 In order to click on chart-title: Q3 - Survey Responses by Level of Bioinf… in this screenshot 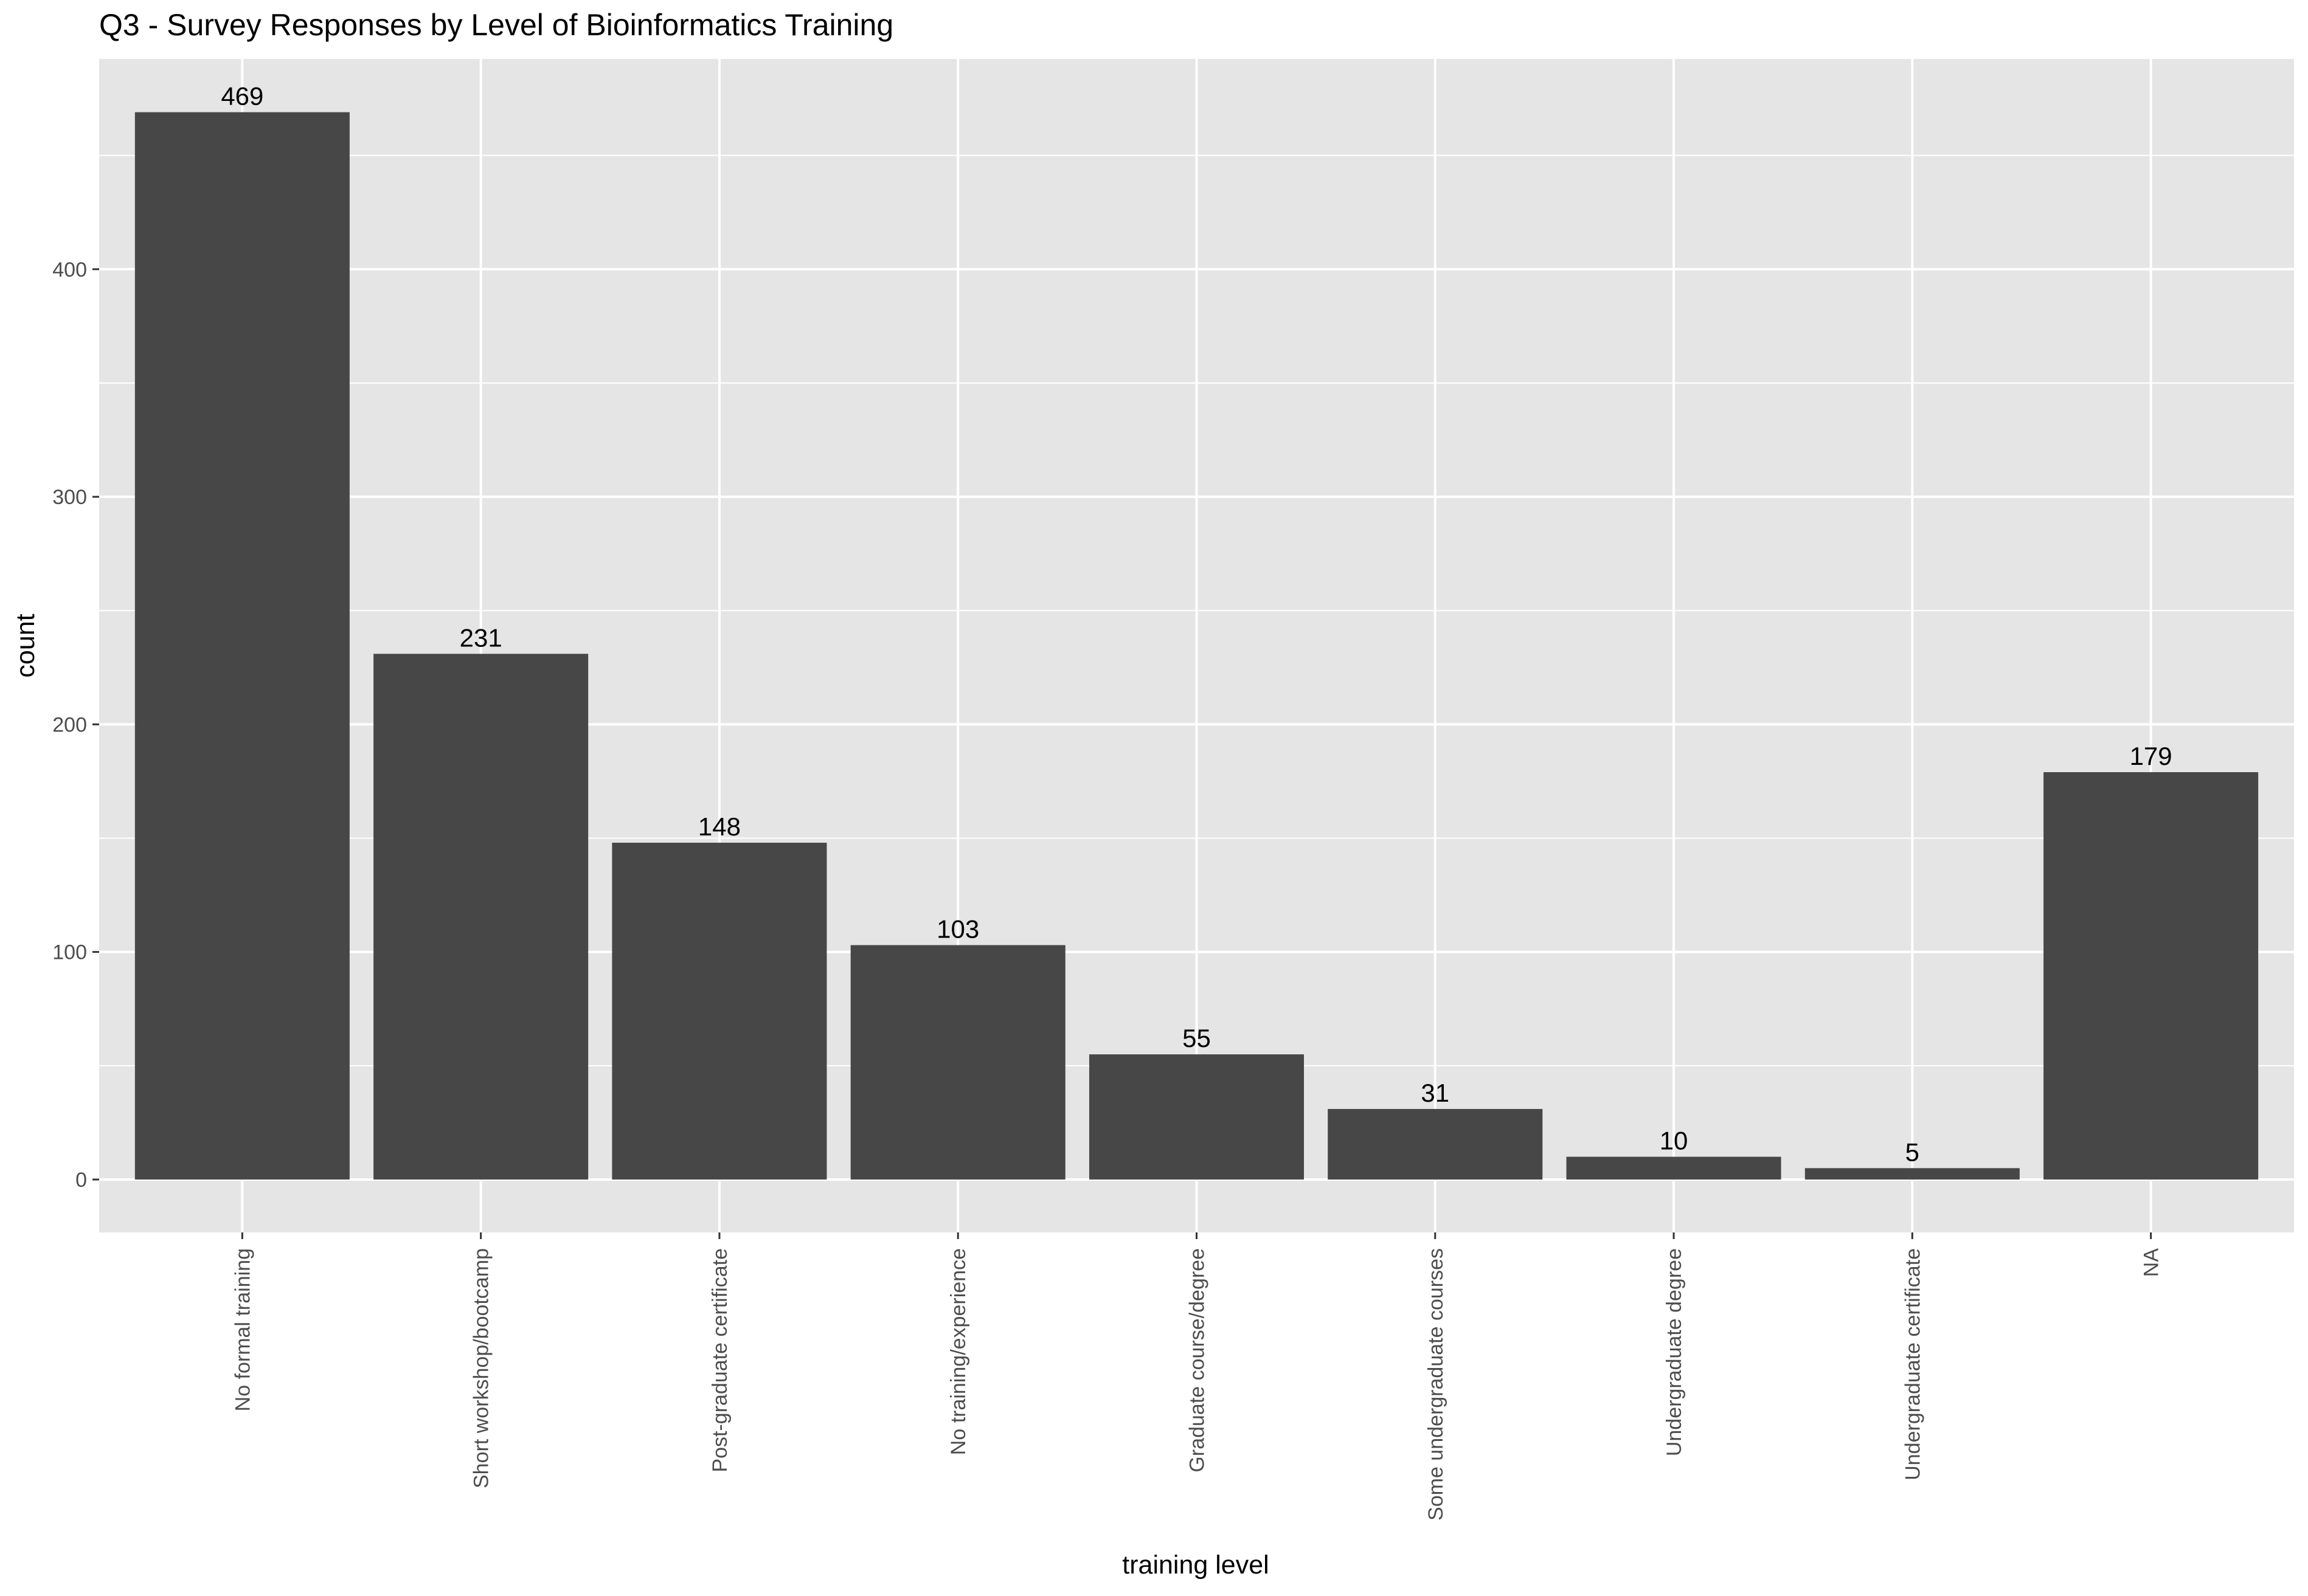, I will do `click(496, 25)`.